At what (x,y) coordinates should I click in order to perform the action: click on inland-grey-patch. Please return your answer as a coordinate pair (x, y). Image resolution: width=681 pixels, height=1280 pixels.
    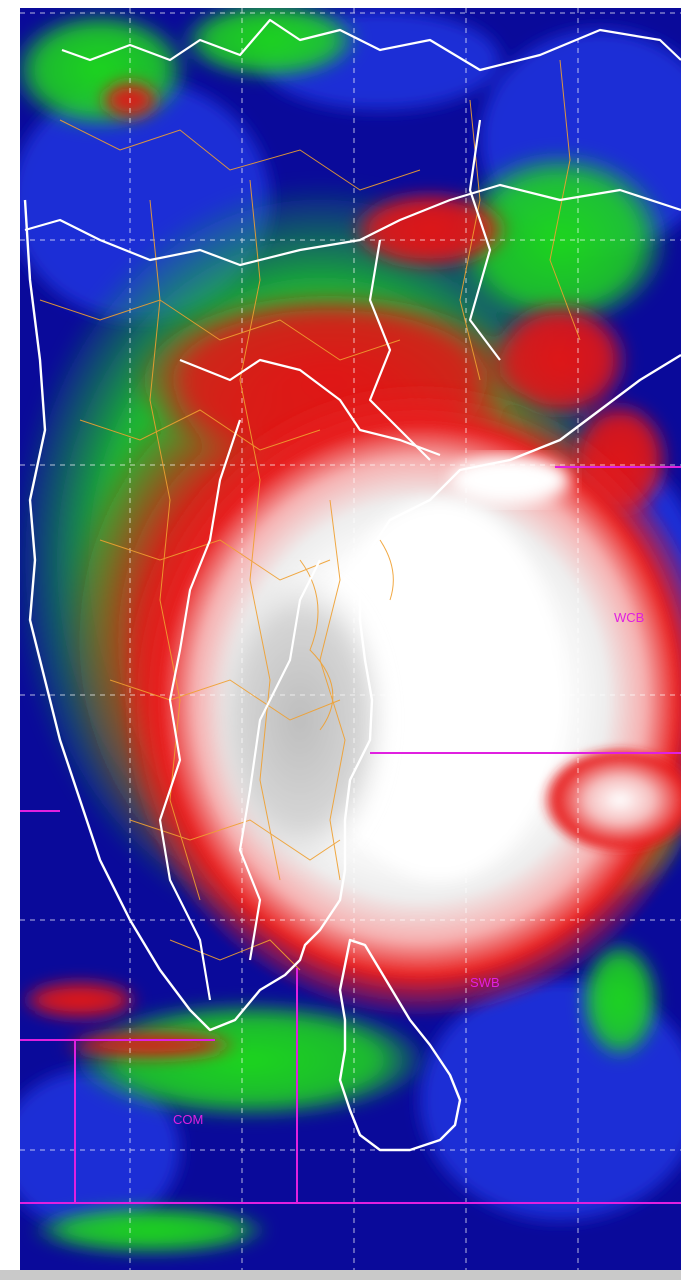
    Looking at the image, I should click on (300, 720).